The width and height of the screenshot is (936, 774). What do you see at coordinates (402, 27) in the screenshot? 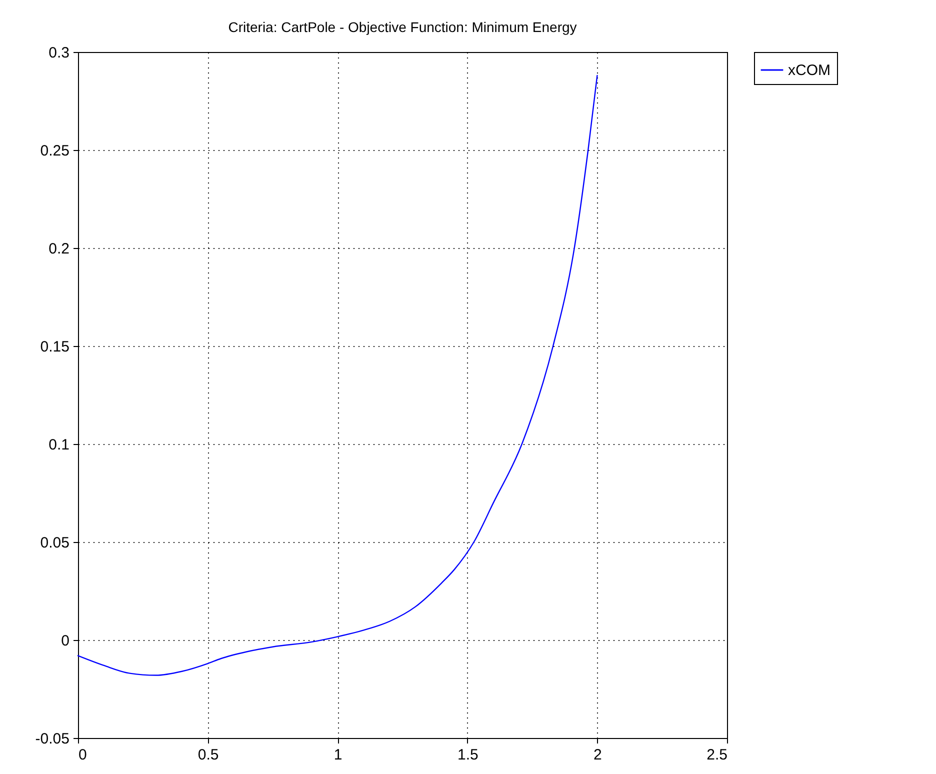
I see `chart-title: Criteria: CartPole - Objective Function: Minimum Energy` at bounding box center [402, 27].